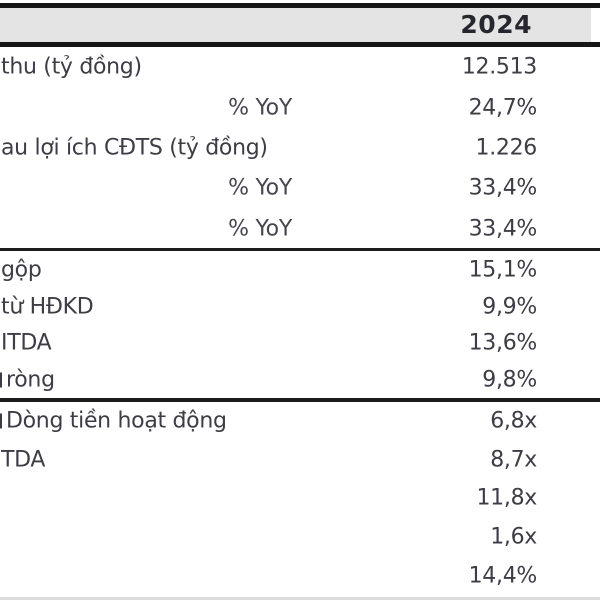 The image size is (600, 600). I want to click on row-value: 12.513, so click(499, 67).